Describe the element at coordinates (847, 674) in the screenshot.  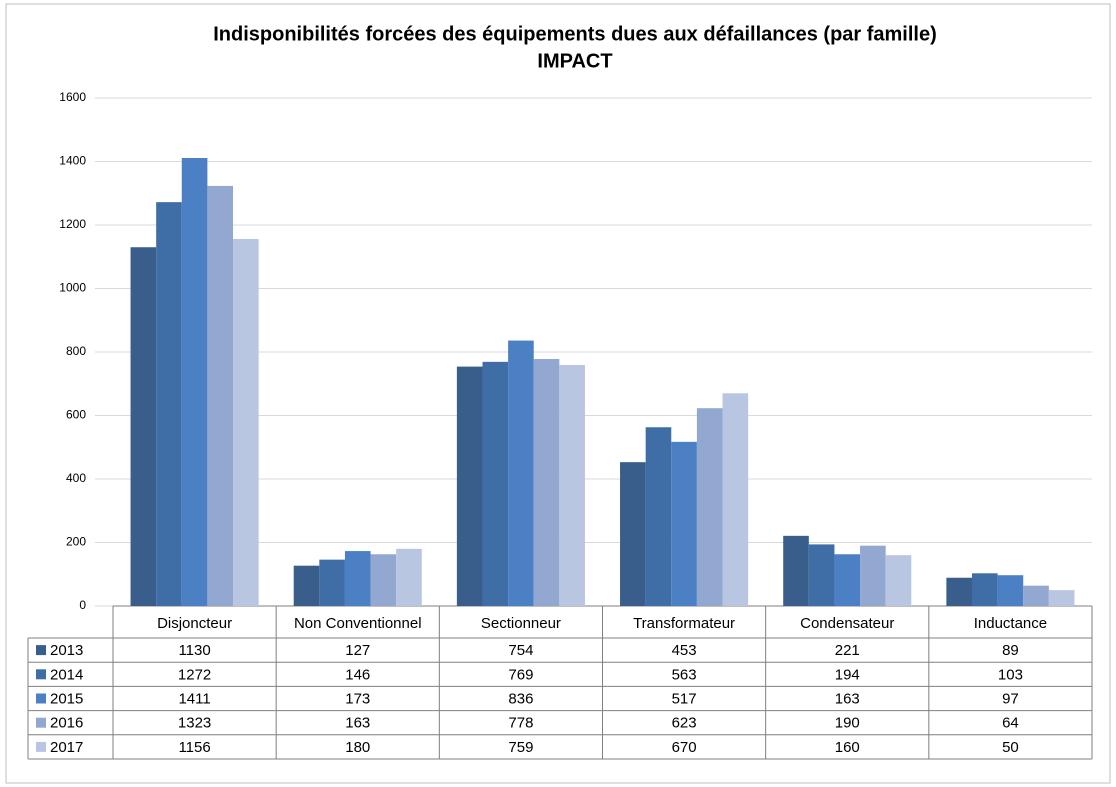
I see `table-value: 194` at that location.